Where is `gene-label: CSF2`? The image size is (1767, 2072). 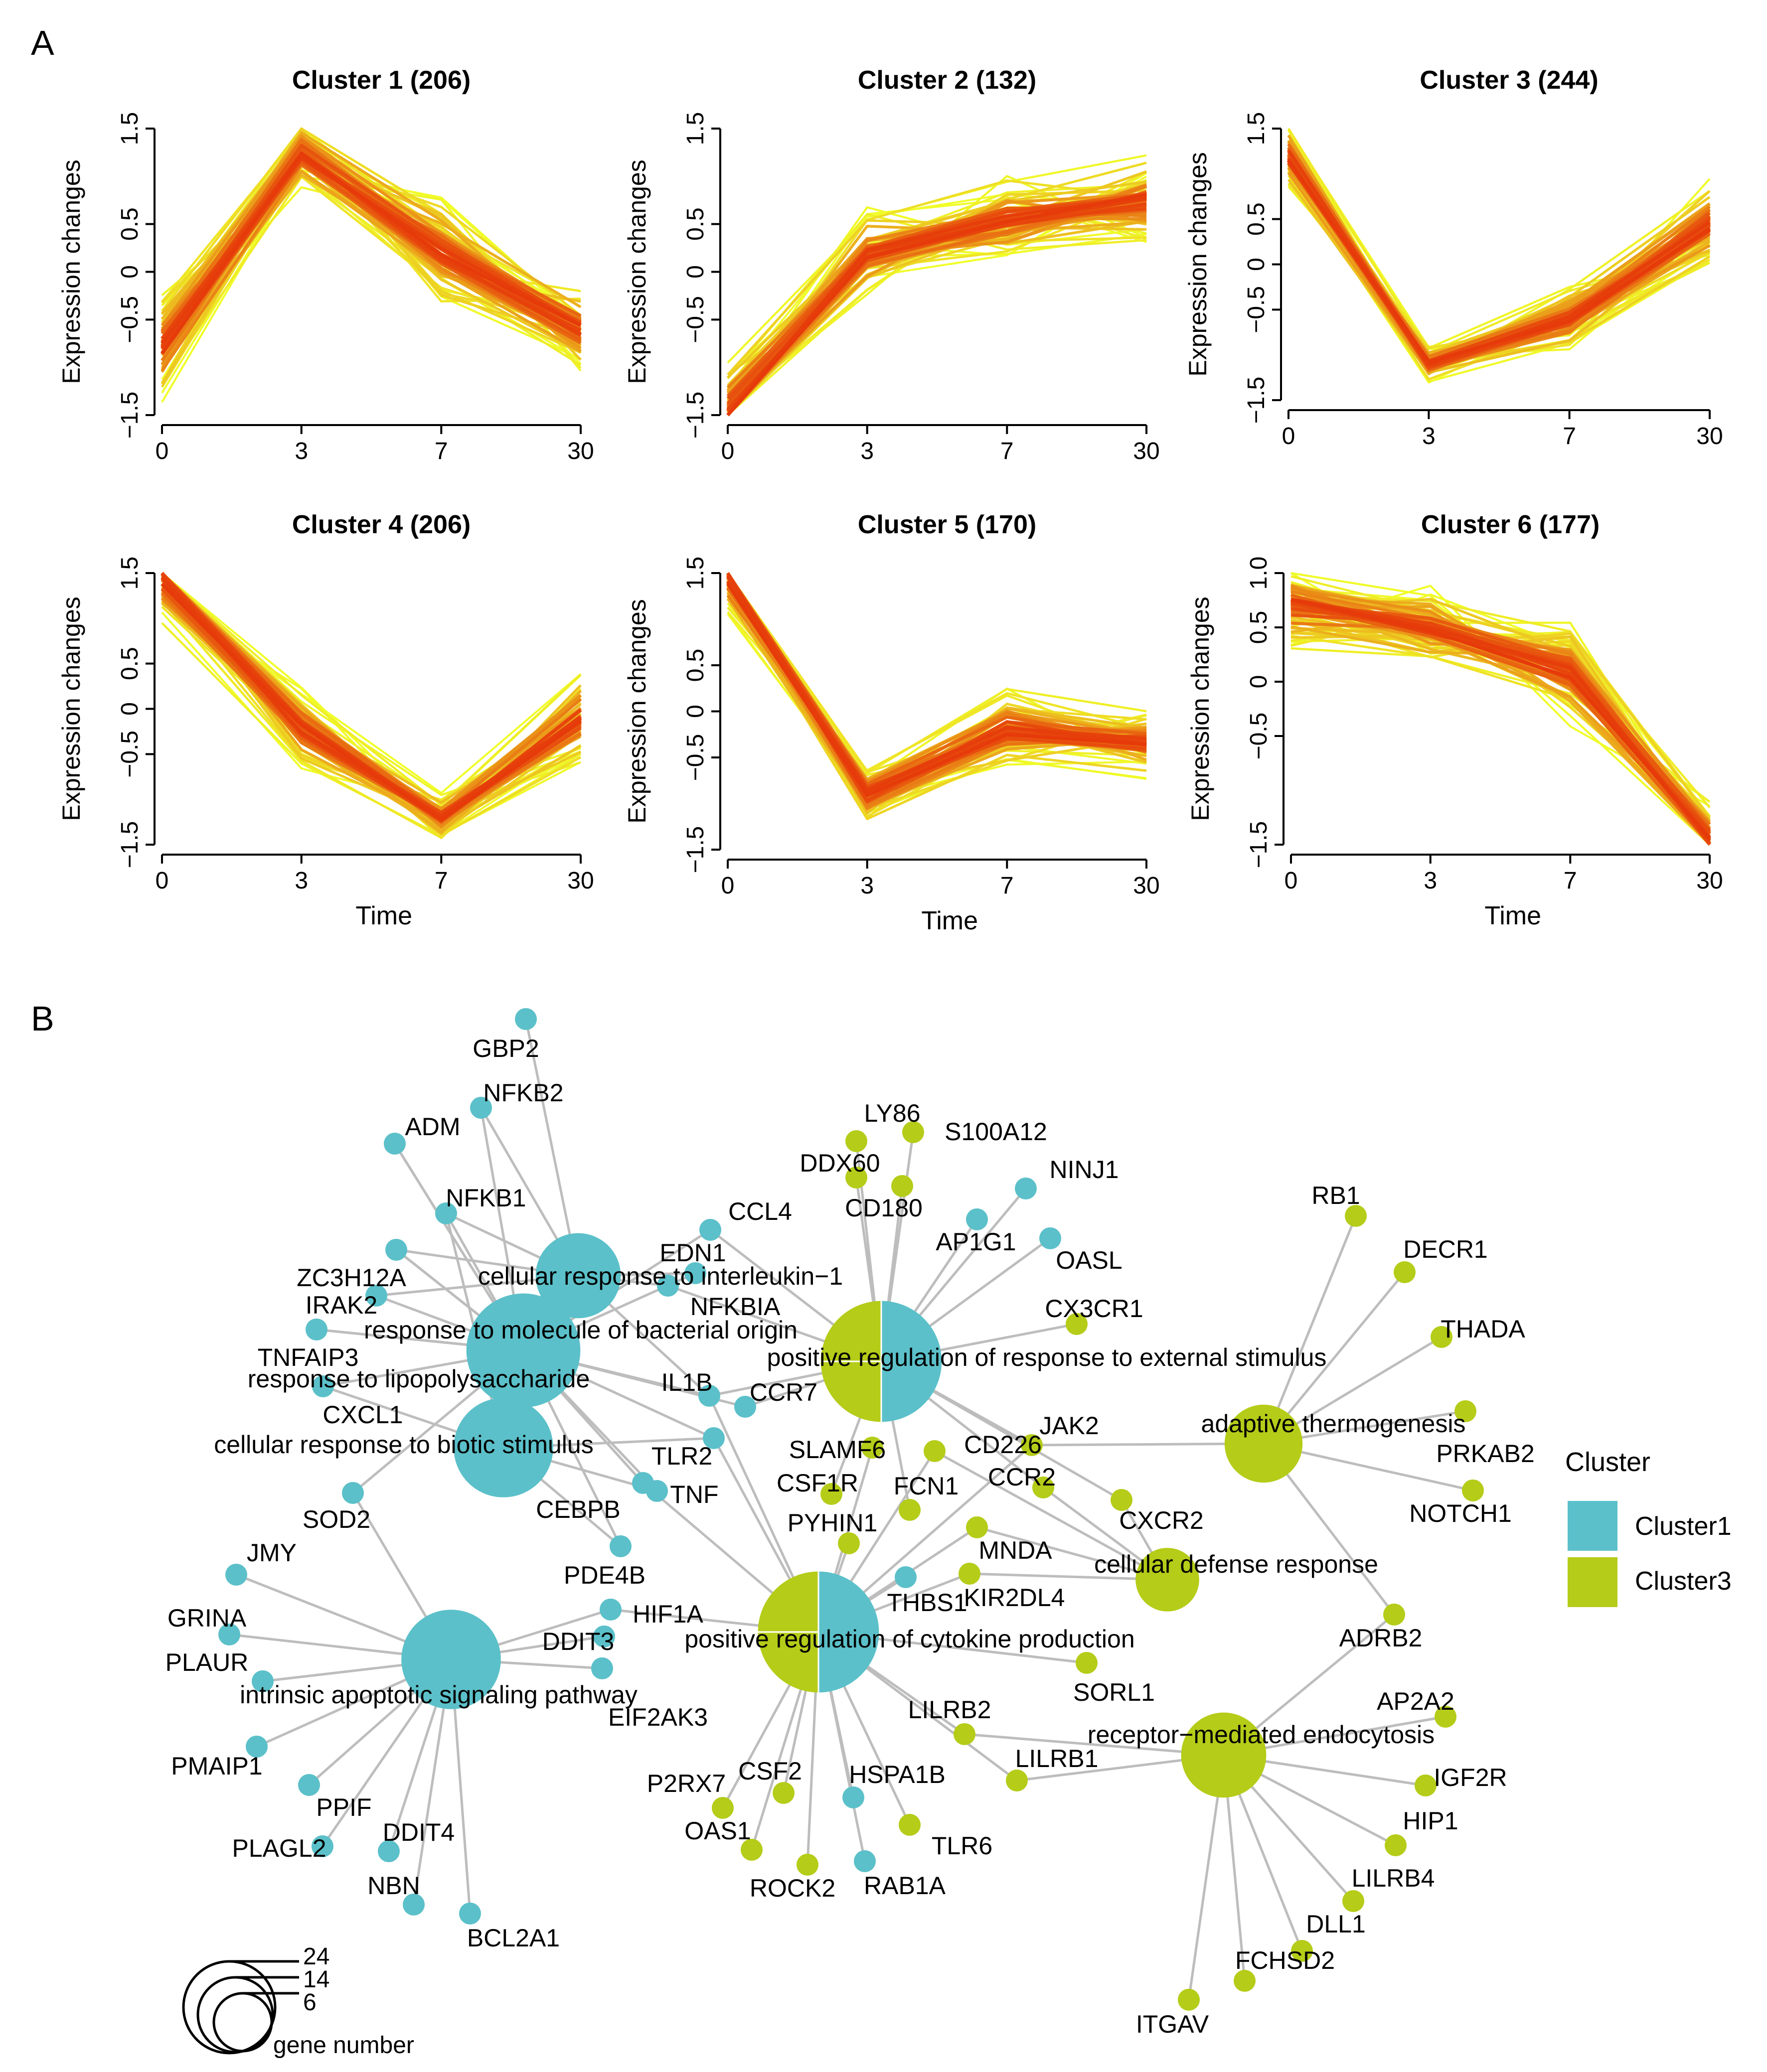 gene-label: CSF2 is located at coordinates (770, 1771).